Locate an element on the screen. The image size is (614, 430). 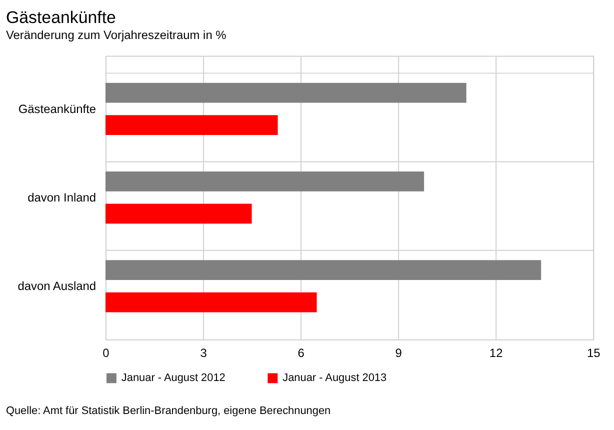
x-tick-label: 9 is located at coordinates (398, 353).